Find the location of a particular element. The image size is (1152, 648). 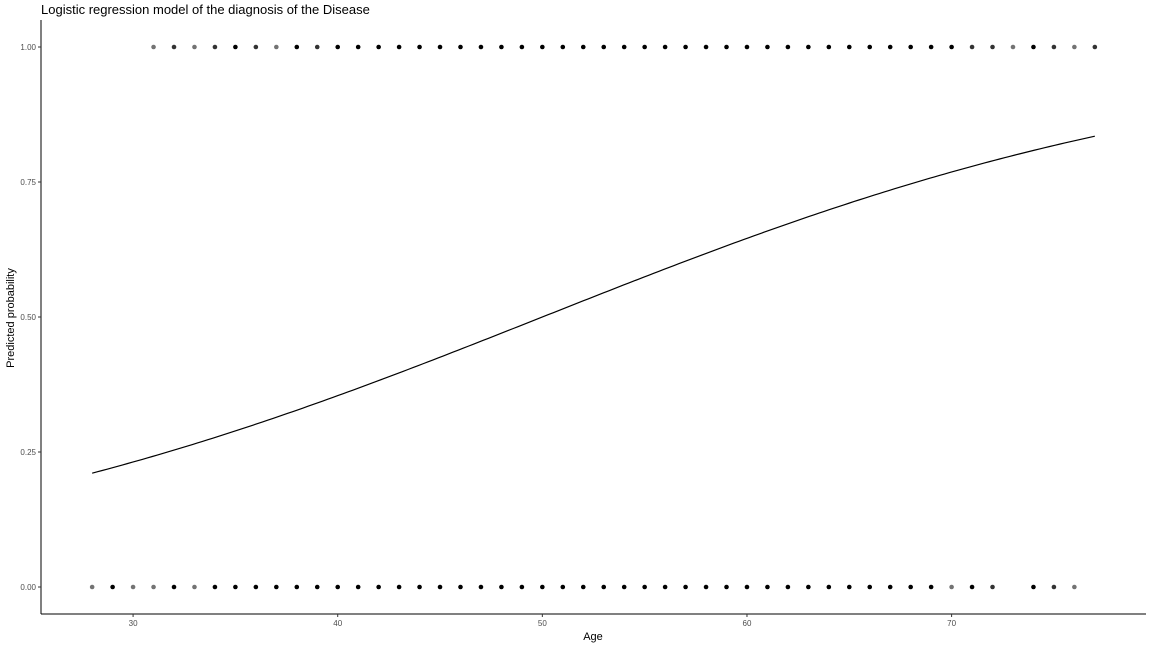

x-tick-label-50: 50 is located at coordinates (542, 623).